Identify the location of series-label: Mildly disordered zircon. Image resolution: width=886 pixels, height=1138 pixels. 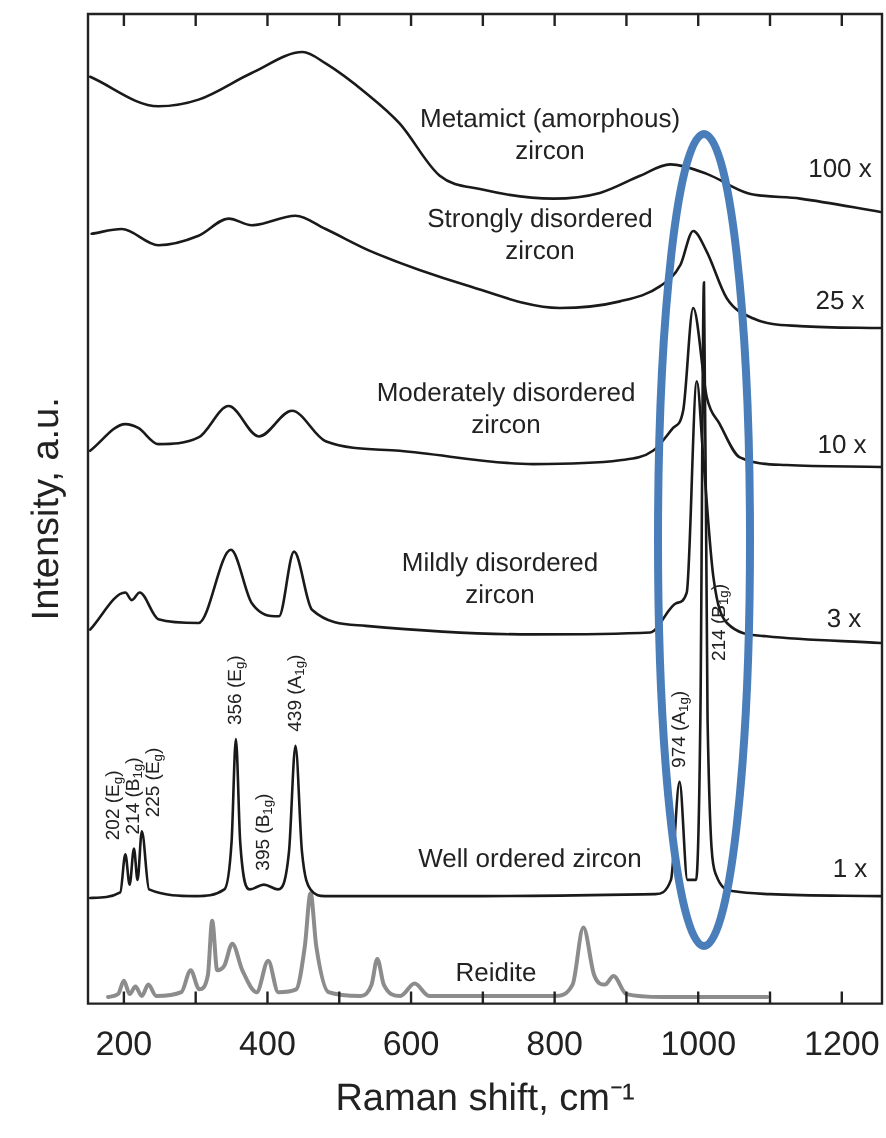
(500, 578).